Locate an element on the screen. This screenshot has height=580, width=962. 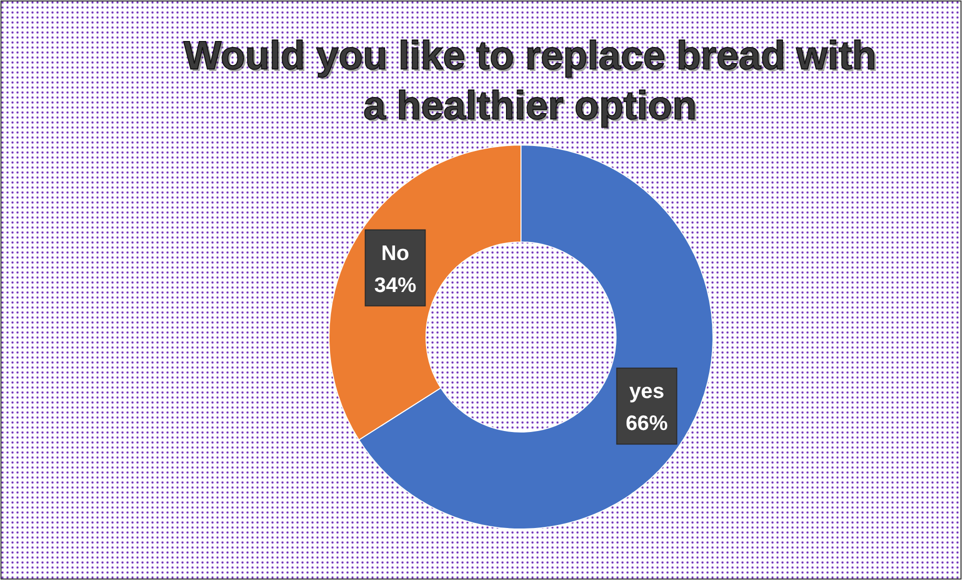
chart-title: Would you like to replace bread with a healthier option is located at coordinates (530, 82).